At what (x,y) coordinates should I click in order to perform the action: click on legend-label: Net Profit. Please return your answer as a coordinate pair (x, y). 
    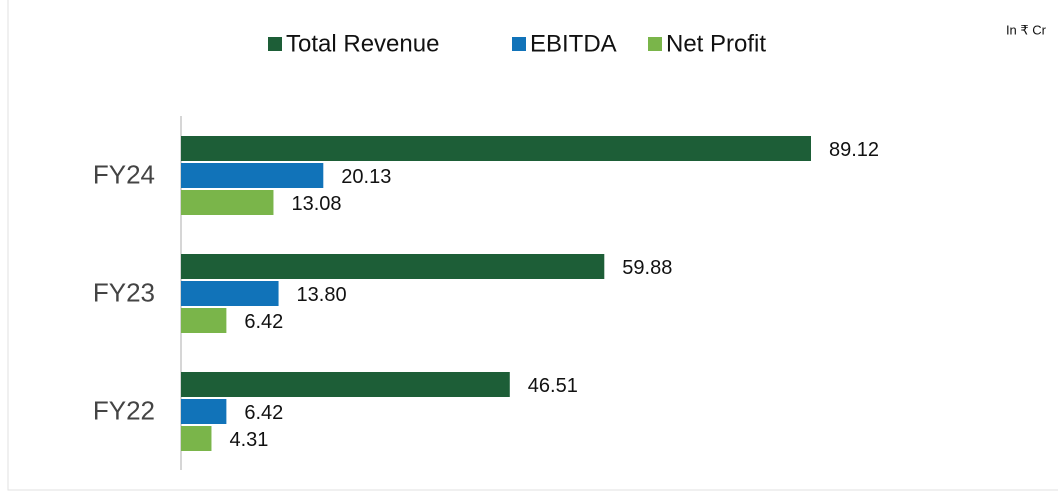
    Looking at the image, I should click on (716, 43).